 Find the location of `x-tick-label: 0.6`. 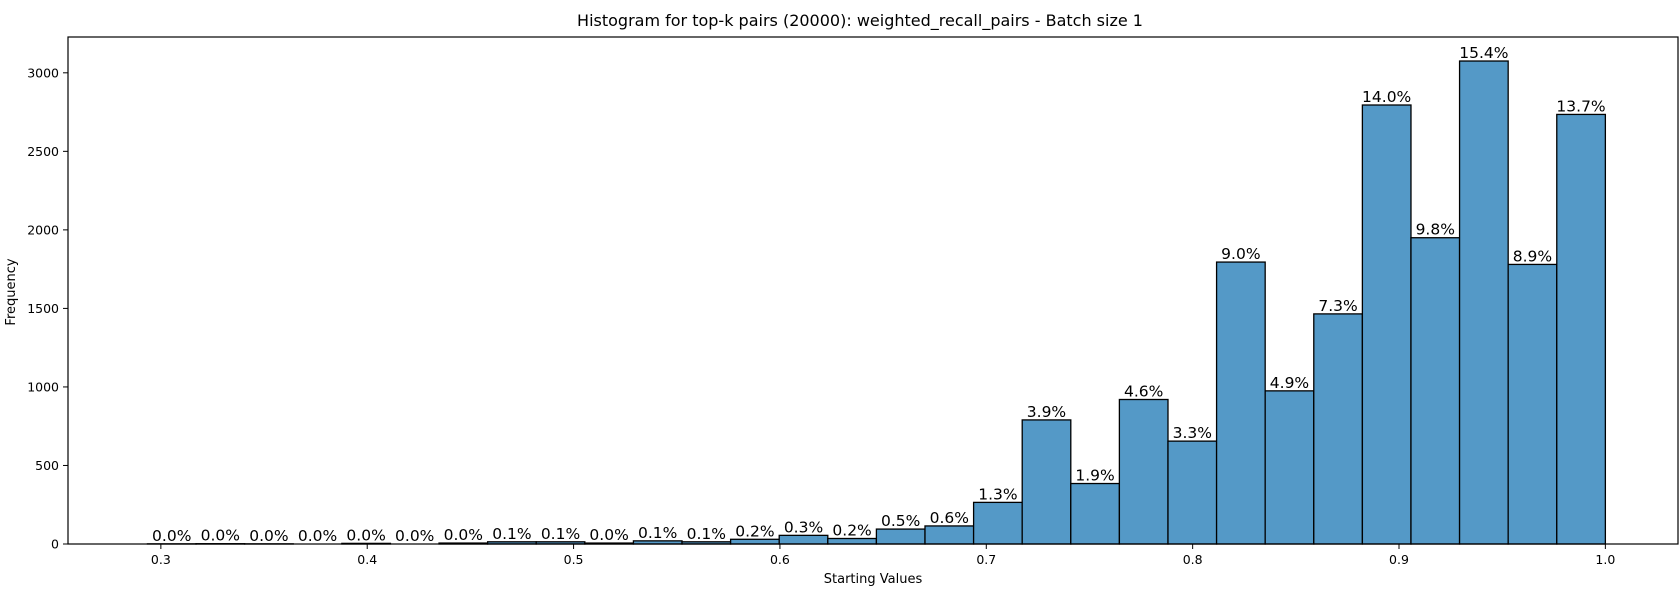

x-tick-label: 0.6 is located at coordinates (780, 559).